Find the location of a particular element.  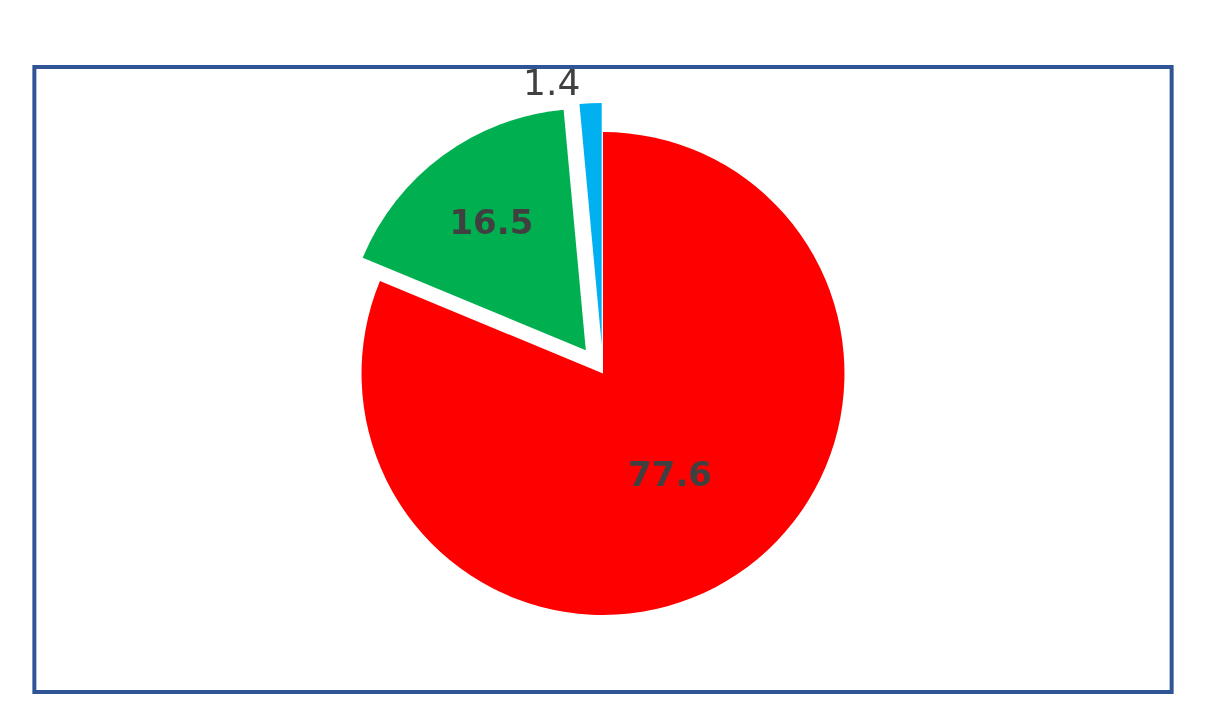

data-label: 77.6 is located at coordinates (670, 473).